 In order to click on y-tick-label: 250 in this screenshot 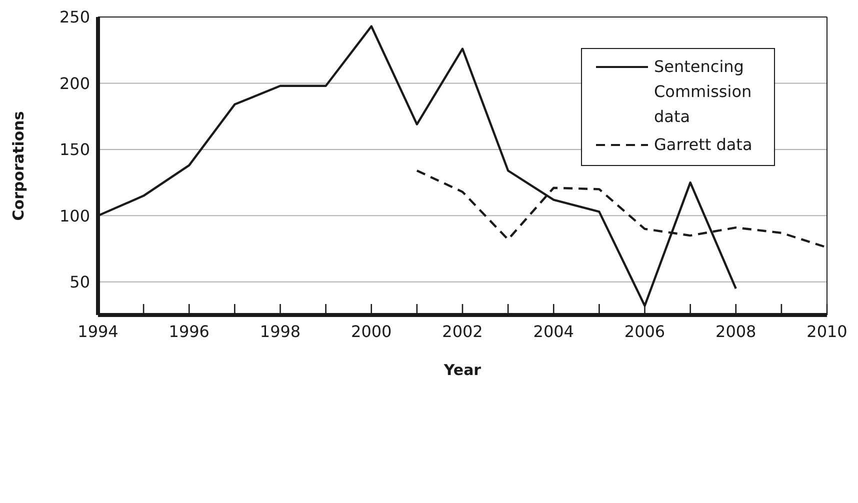, I will do `click(74, 17)`.